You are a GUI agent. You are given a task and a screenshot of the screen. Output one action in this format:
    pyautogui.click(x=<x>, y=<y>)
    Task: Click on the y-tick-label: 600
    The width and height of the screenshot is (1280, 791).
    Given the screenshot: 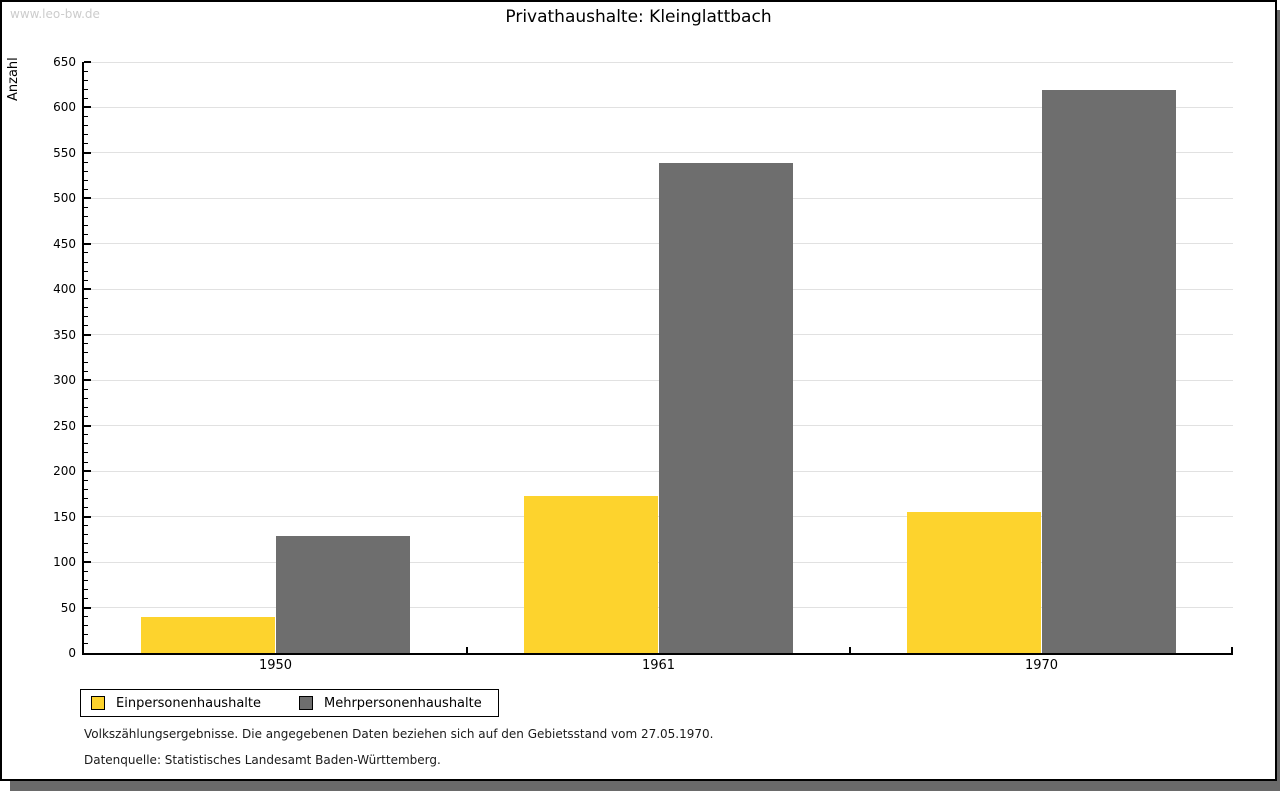 What is the action you would take?
    pyautogui.click(x=64, y=107)
    